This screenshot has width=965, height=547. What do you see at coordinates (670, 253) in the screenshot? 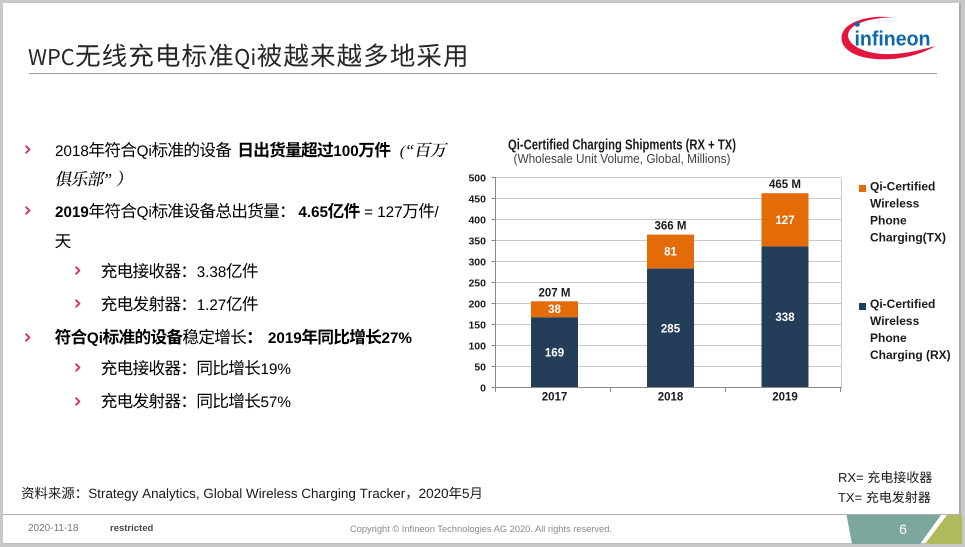
I see `svg-text: 81` at bounding box center [670, 253].